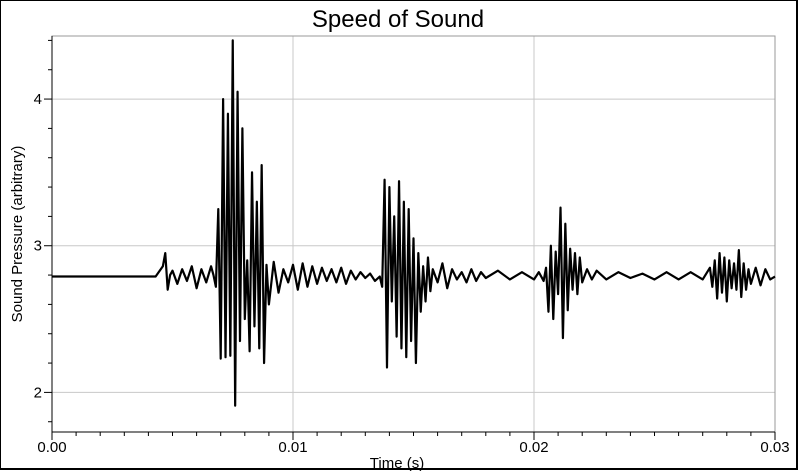 The width and height of the screenshot is (800, 472). What do you see at coordinates (533, 447) in the screenshot?
I see `x-tick-label: 0.02` at bounding box center [533, 447].